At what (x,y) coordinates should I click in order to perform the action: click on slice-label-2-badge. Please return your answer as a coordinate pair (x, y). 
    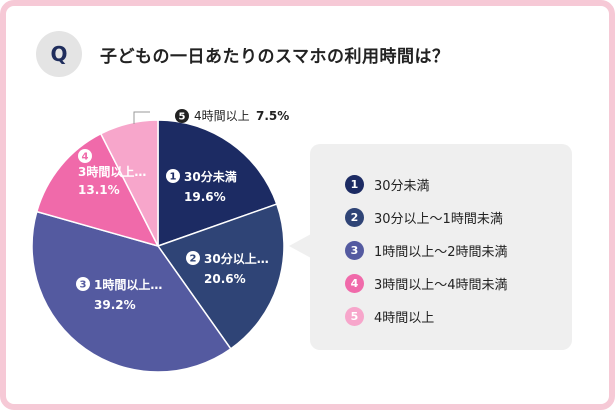
    Looking at the image, I should click on (193, 258).